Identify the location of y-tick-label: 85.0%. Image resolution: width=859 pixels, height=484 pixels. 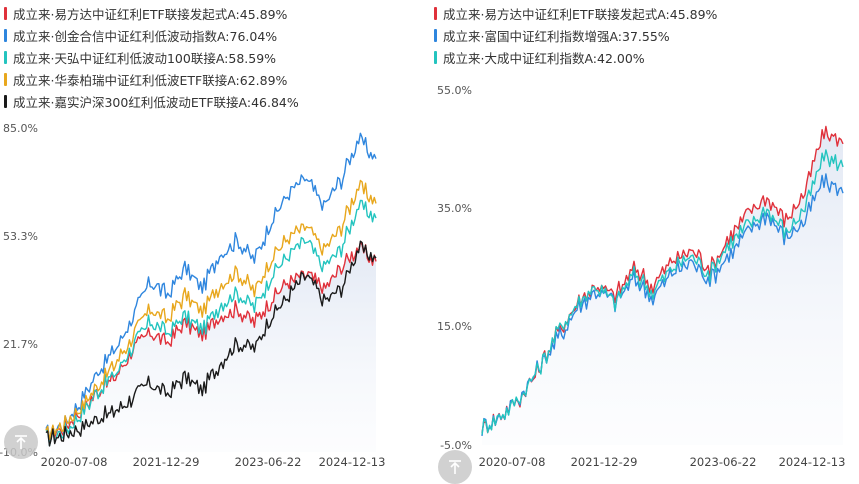
(20, 128).